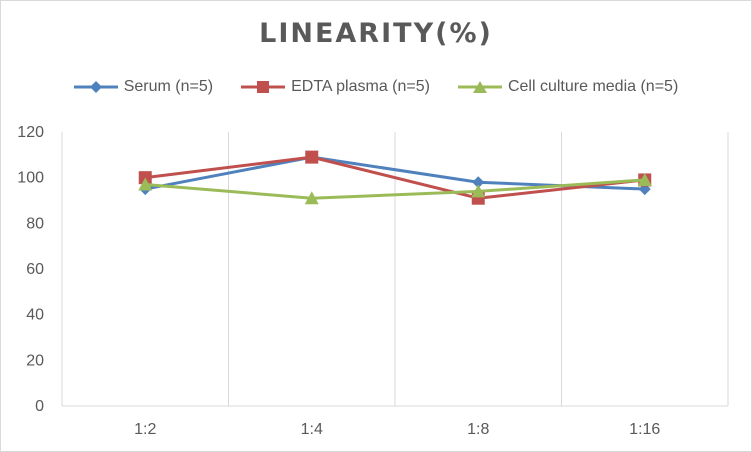  Describe the element at coordinates (95, 87) in the screenshot. I see `legend-swatch-serum` at that location.